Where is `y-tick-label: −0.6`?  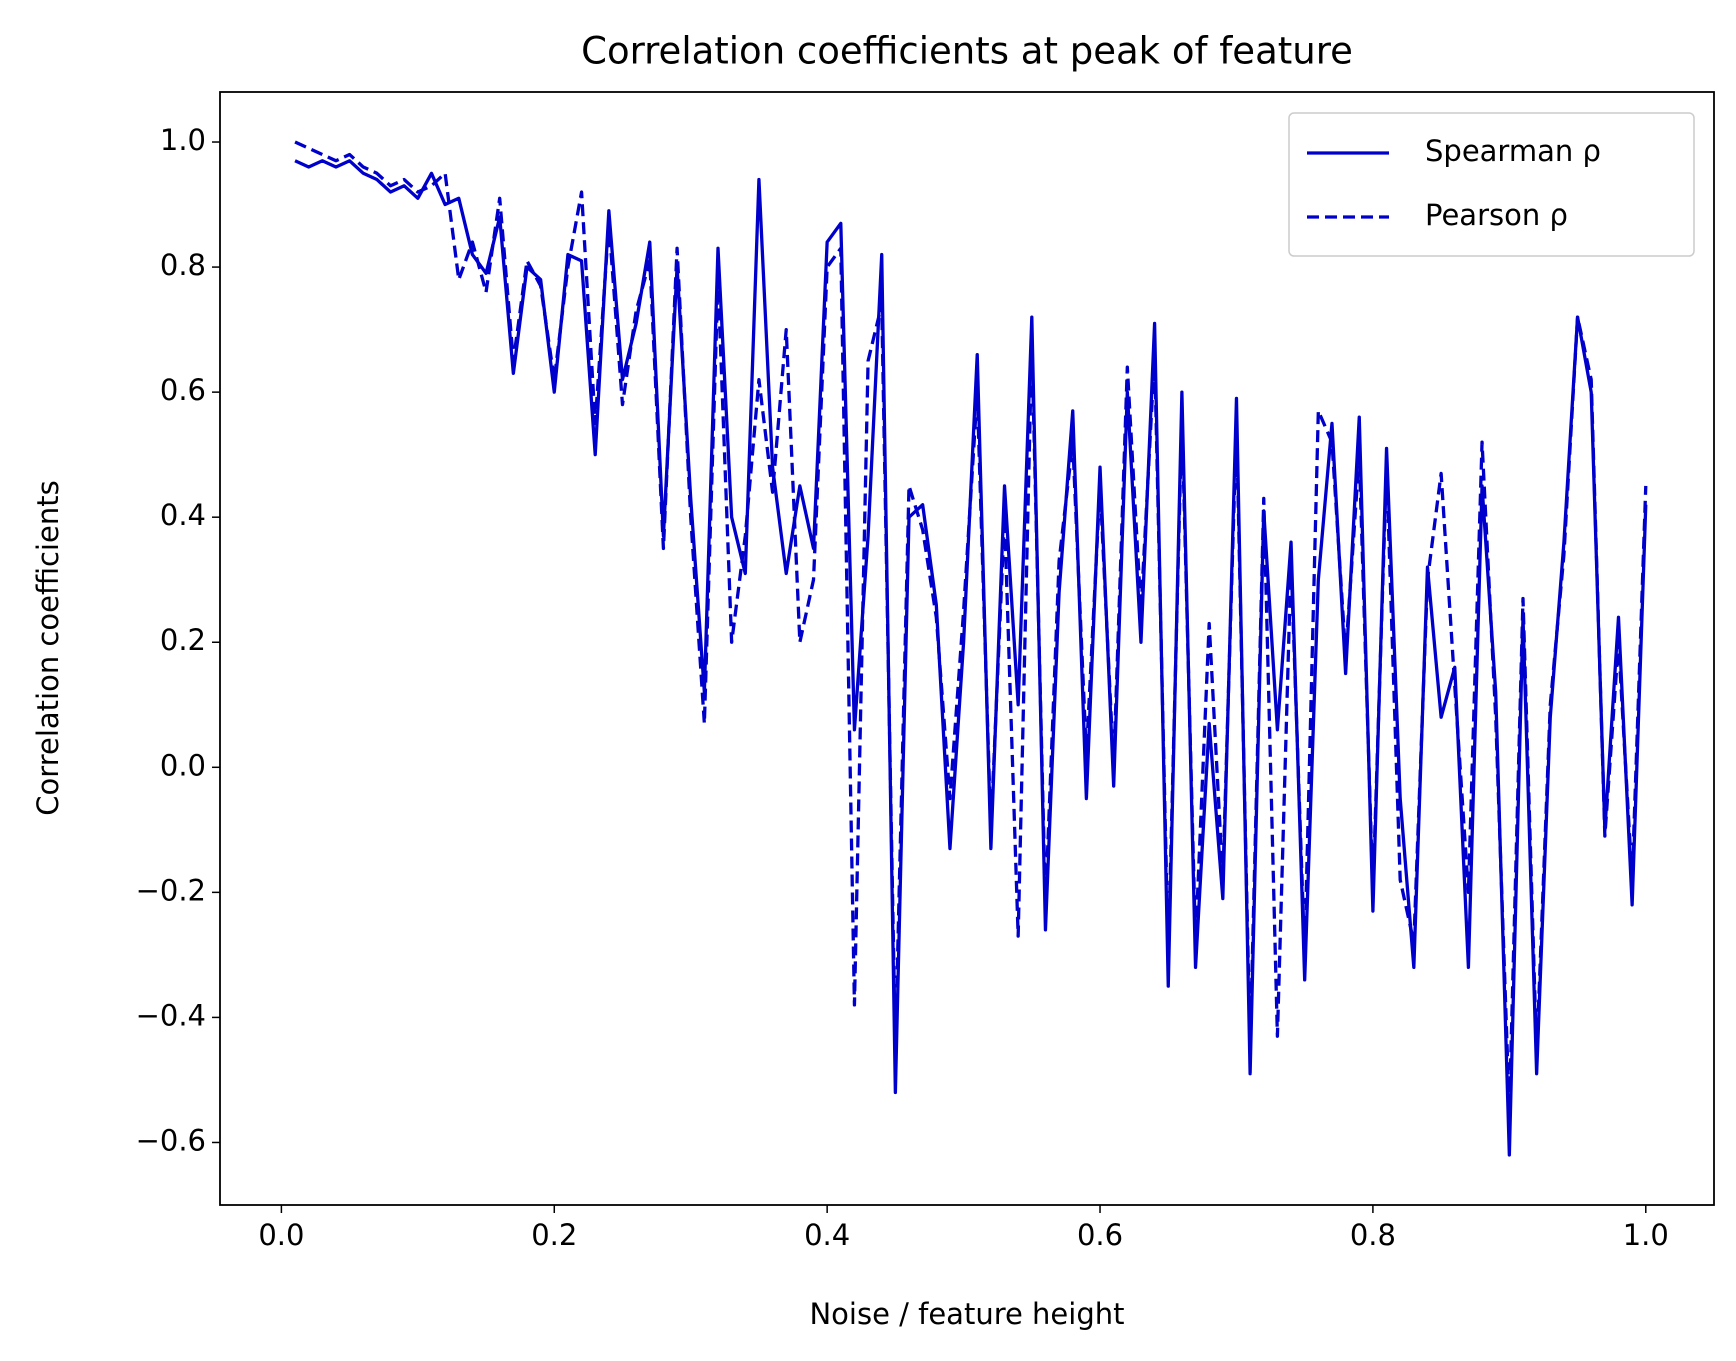 y-tick-label: −0.6 is located at coordinates (171, 1140).